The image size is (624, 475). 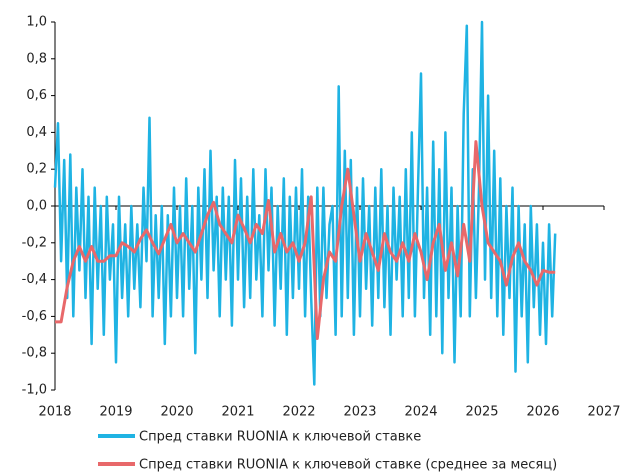 What do you see at coordinates (298, 412) in the screenshot?
I see `x-tick-label: 2022` at bounding box center [298, 412].